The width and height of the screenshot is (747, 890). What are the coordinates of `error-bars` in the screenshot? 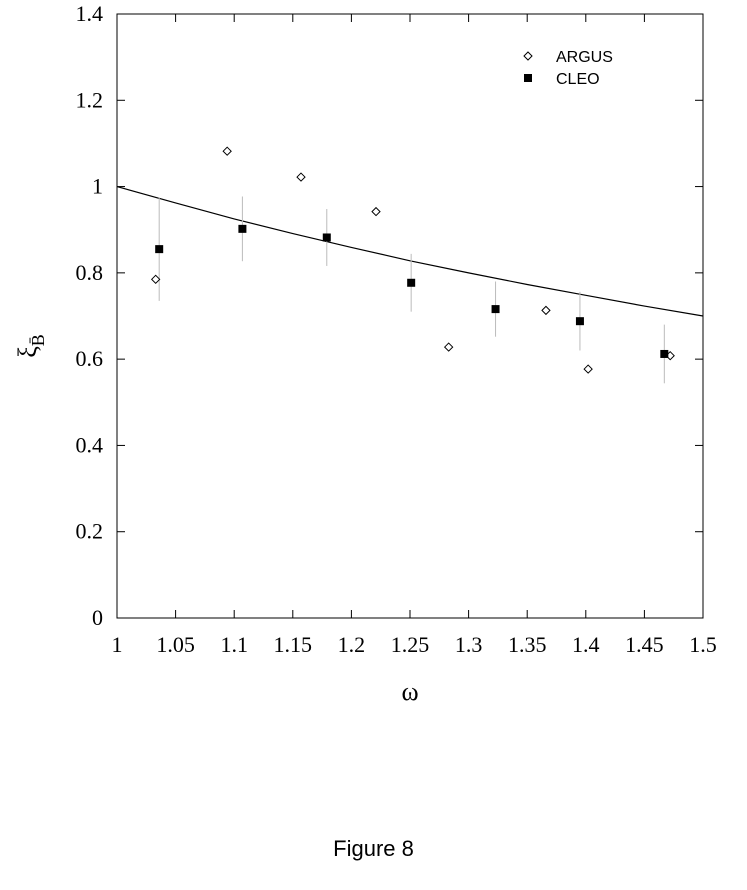 It's located at (411, 290).